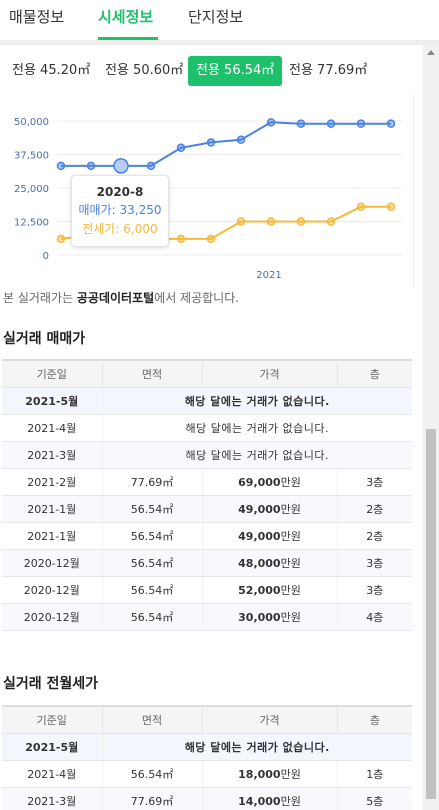 The image size is (439, 810). What do you see at coordinates (37, 17) in the screenshot?
I see `tab-listings: 매물정보` at bounding box center [37, 17].